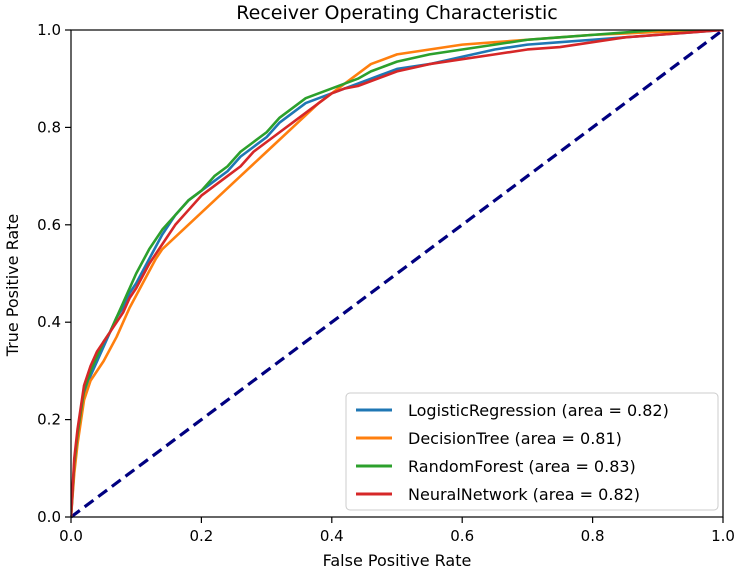 This screenshot has width=738, height=571. What do you see at coordinates (522, 466) in the screenshot?
I see `legend-label: RandomForest (area = 0.83)` at bounding box center [522, 466].